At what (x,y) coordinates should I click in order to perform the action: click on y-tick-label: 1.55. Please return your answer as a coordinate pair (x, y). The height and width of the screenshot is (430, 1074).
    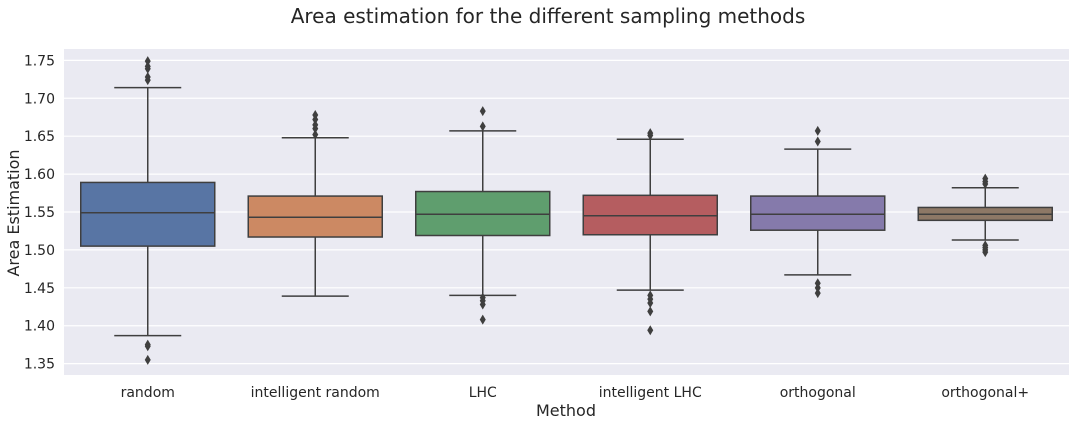
    Looking at the image, I should click on (39, 213).